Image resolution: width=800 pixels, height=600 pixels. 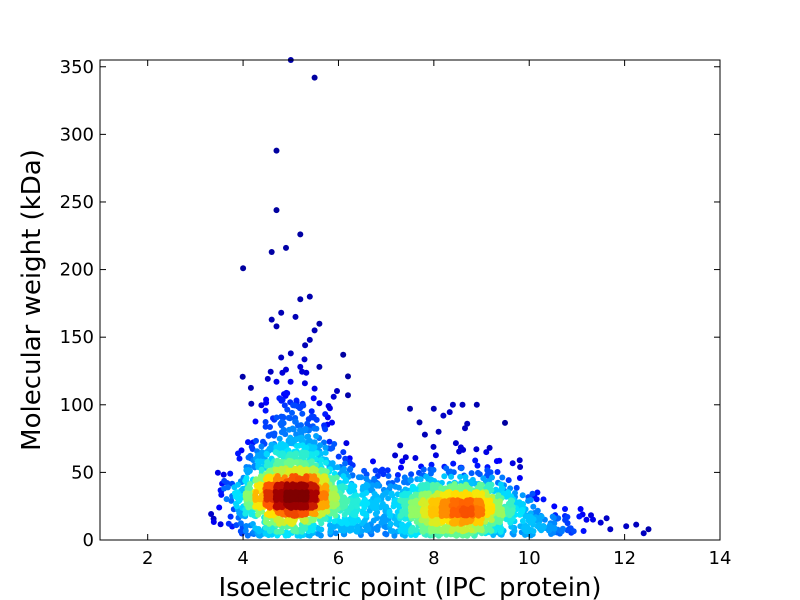 What do you see at coordinates (77, 270) in the screenshot?
I see `y-tick-label: 200` at bounding box center [77, 270].